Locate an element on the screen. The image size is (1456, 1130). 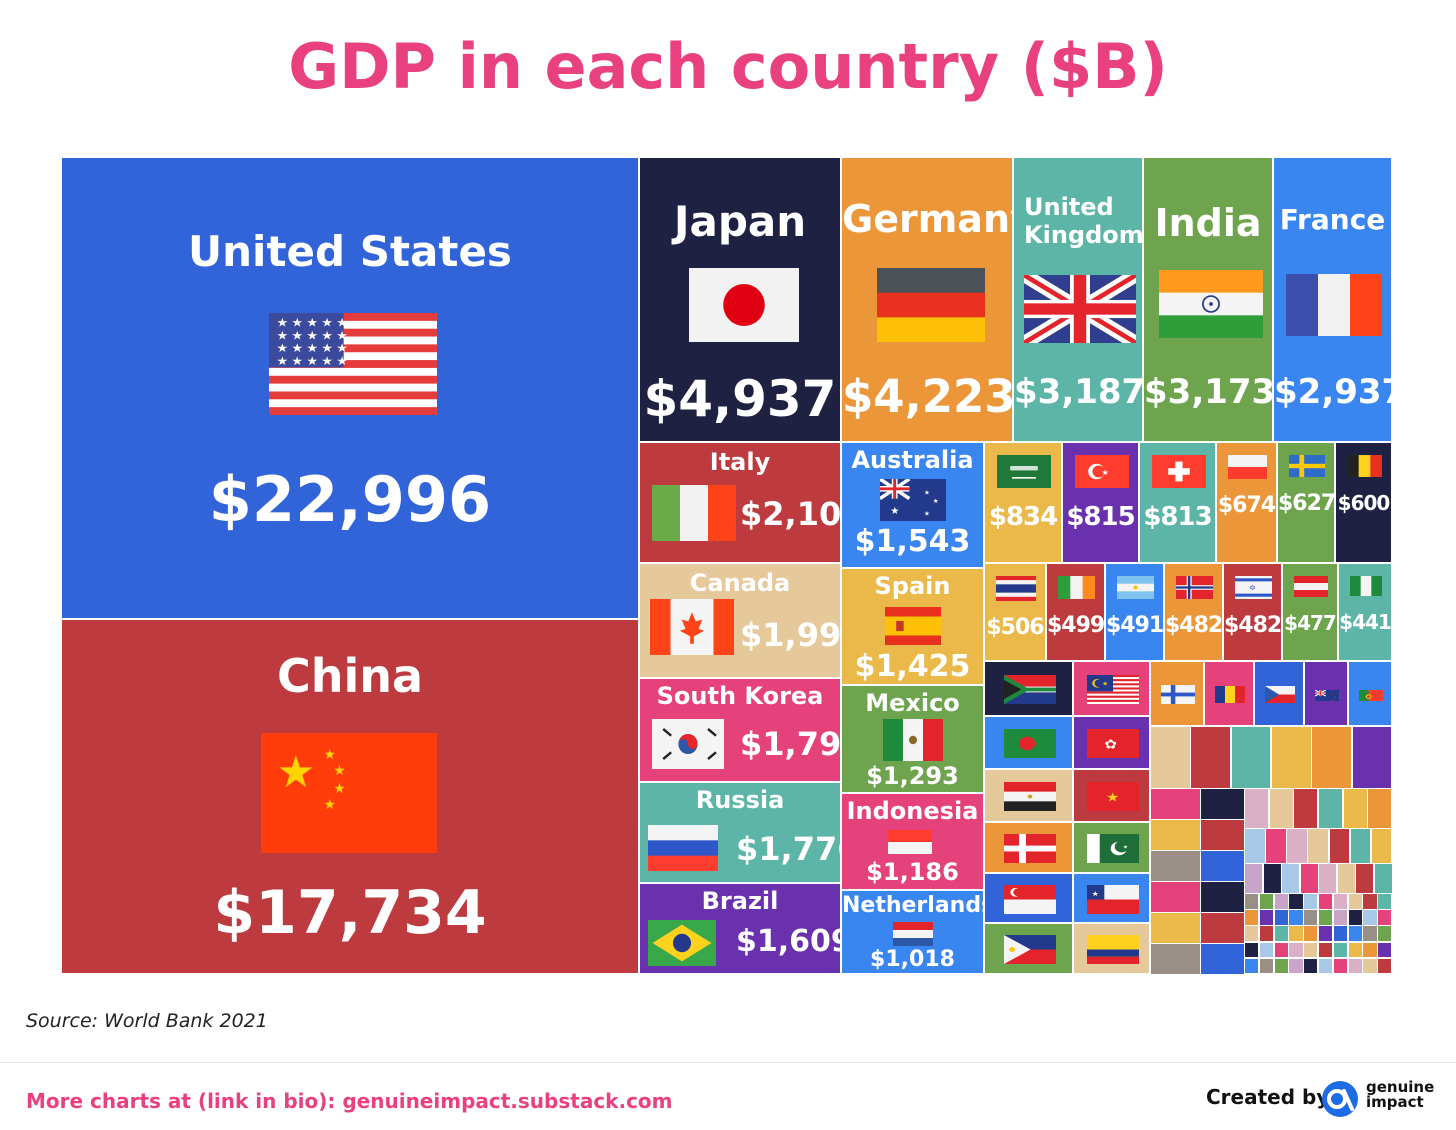
tile-netherlands: Netherlands $1,018 is located at coordinates (912, 932).